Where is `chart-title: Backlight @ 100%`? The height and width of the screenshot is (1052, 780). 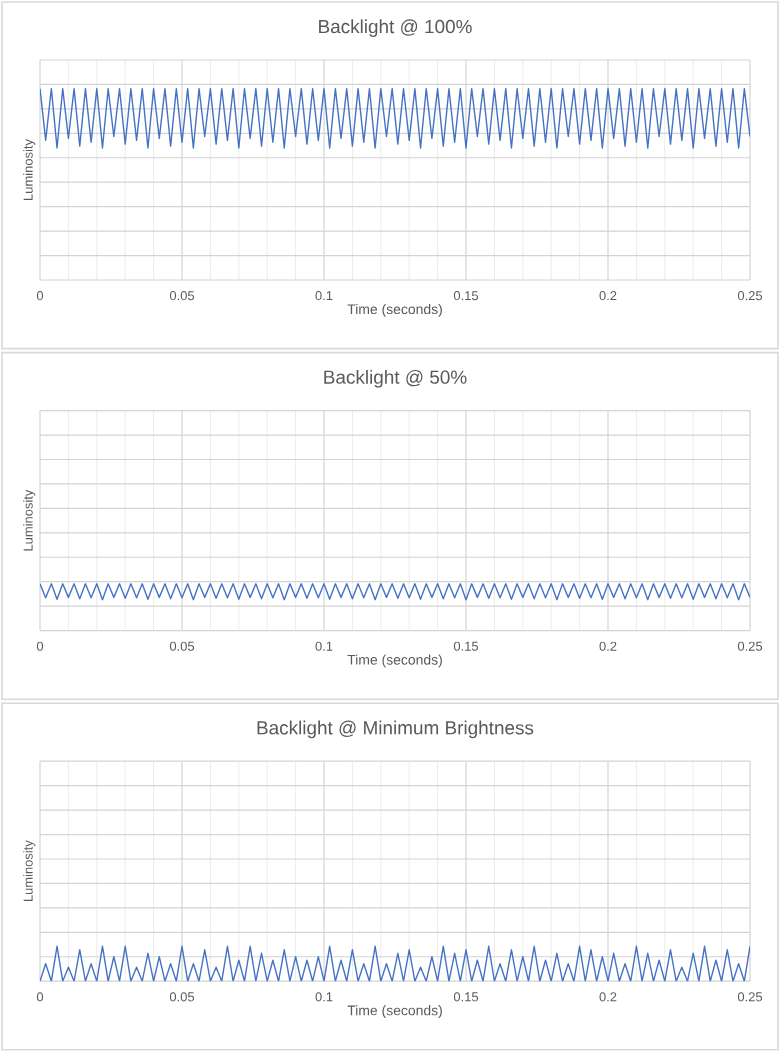
chart-title: Backlight @ 100% is located at coordinates (395, 28).